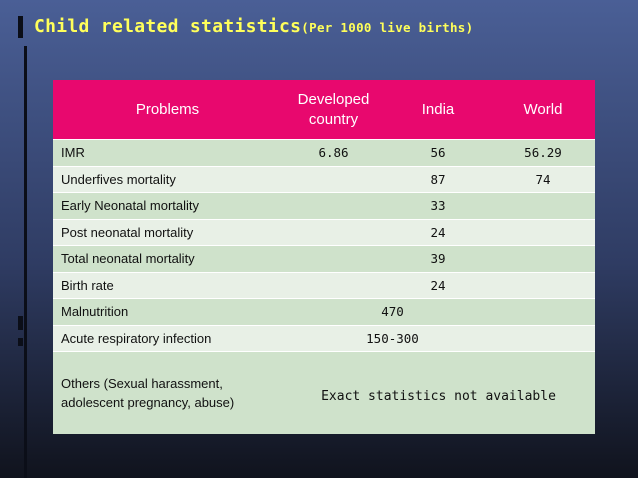 The height and width of the screenshot is (478, 638). I want to click on table-row: Early Neonatal mortality 33, so click(324, 205).